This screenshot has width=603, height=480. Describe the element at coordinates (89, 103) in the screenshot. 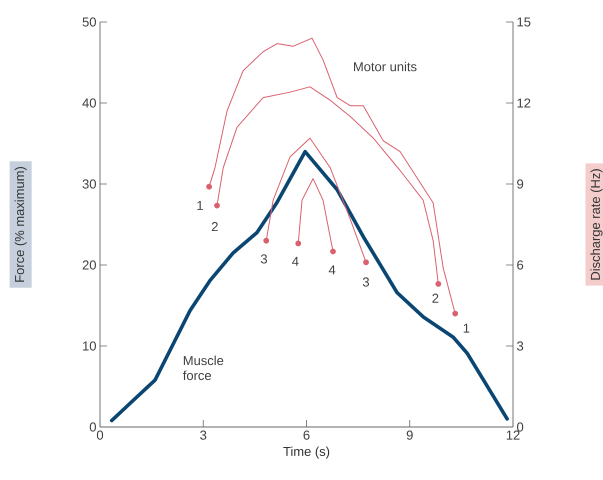

I see `y-tick-label: 40` at that location.